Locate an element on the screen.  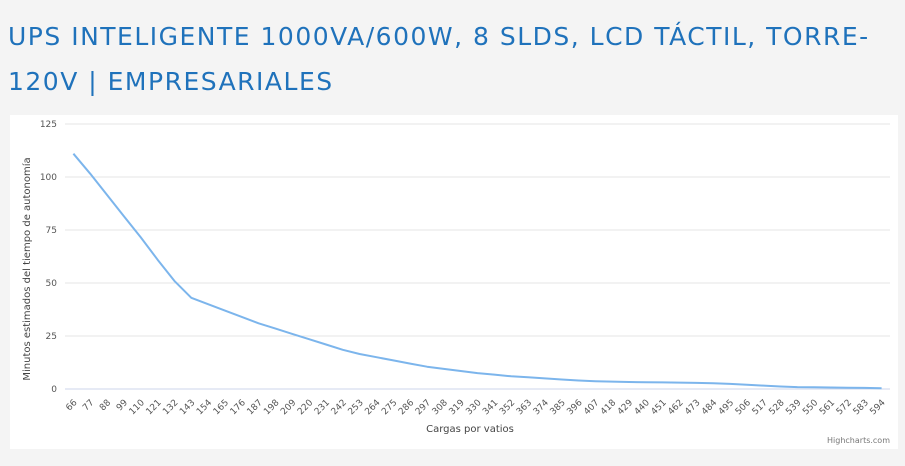
x-tick-label: 528 is located at coordinates (776, 407).